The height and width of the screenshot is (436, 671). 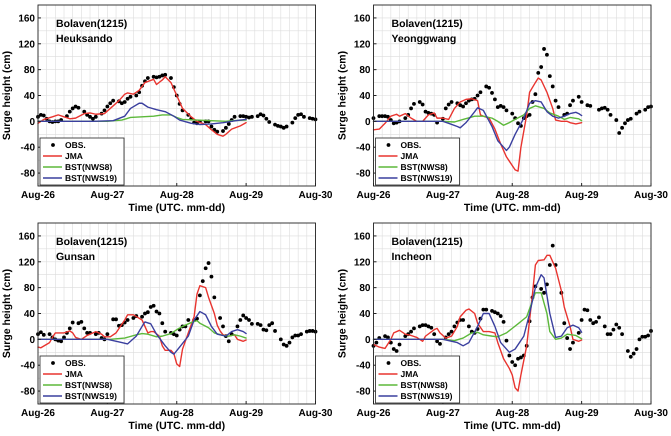 I want to click on text: Incheon, so click(x=412, y=257).